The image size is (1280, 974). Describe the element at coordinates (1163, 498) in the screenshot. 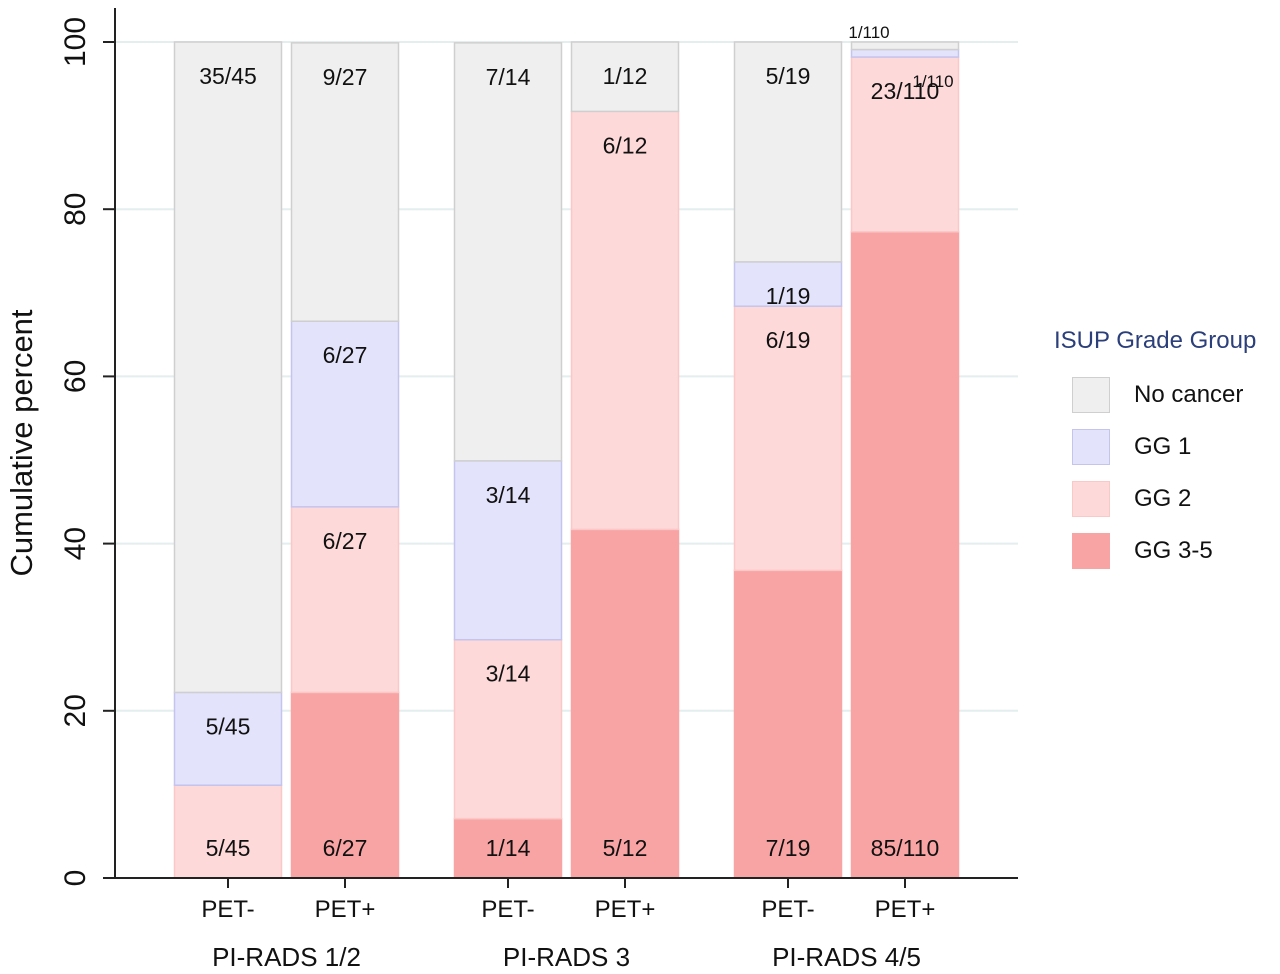

I see `legend-label: GG 2` at that location.